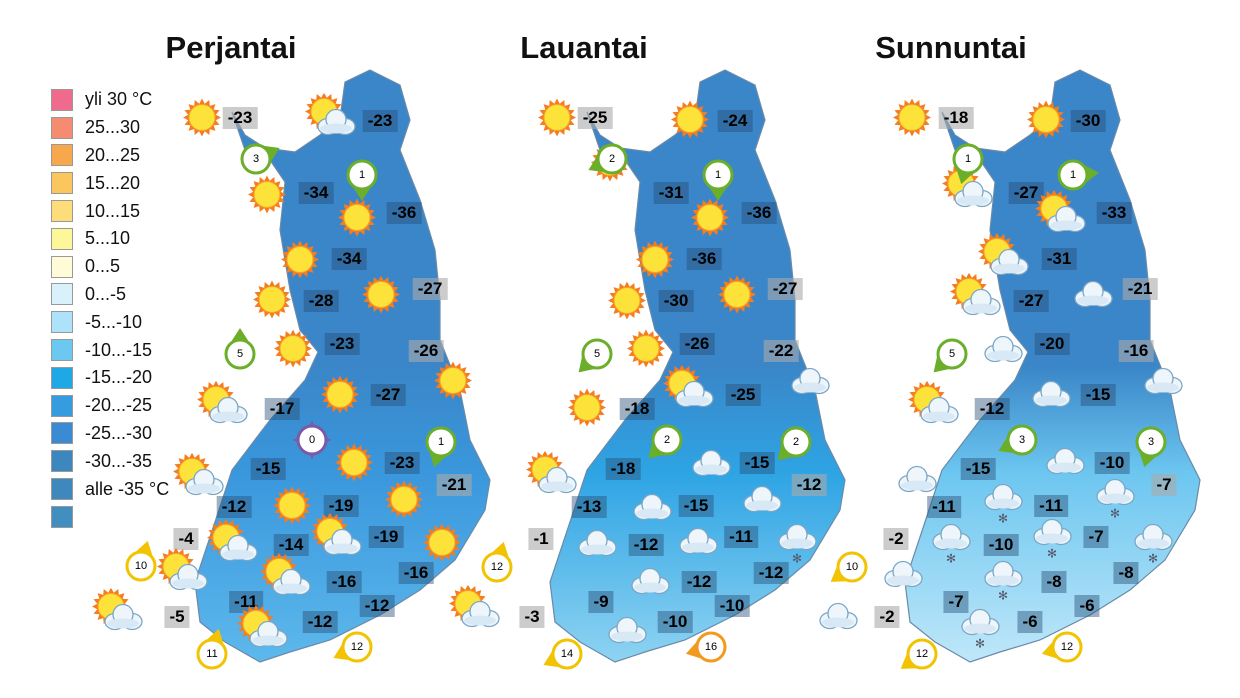 The image size is (1240, 698). Describe the element at coordinates (114, 321) in the screenshot. I see `legend-label: -5...-10` at that location.